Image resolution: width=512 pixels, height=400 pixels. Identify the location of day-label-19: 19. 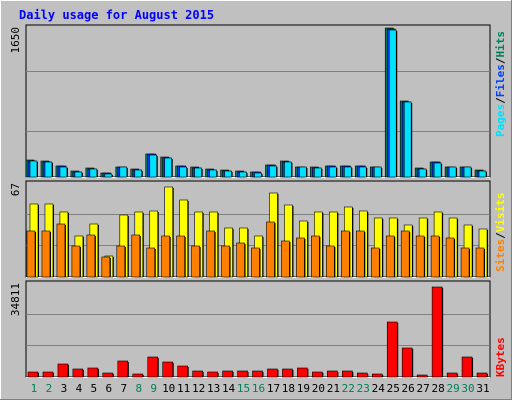
(303, 388).